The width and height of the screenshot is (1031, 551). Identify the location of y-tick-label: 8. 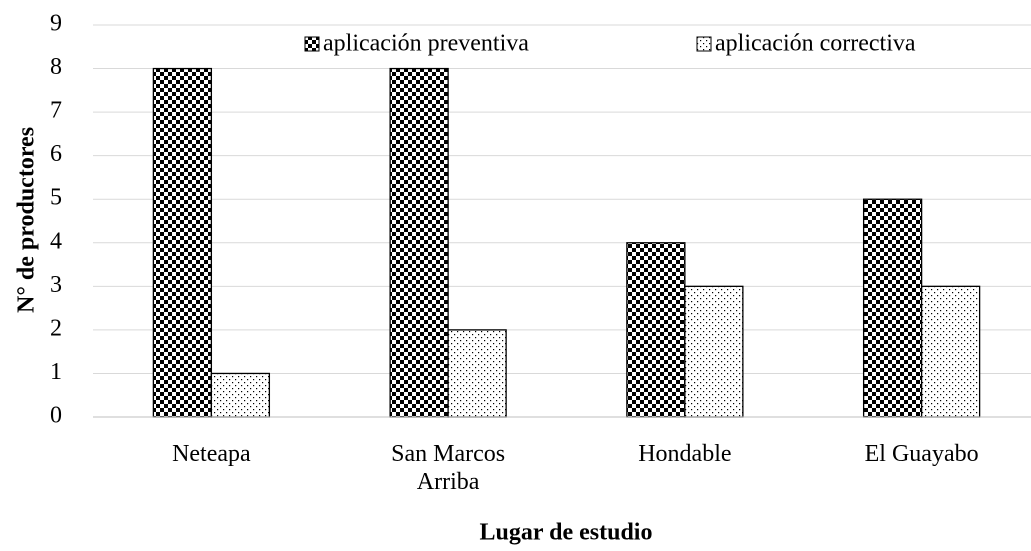
(56, 67).